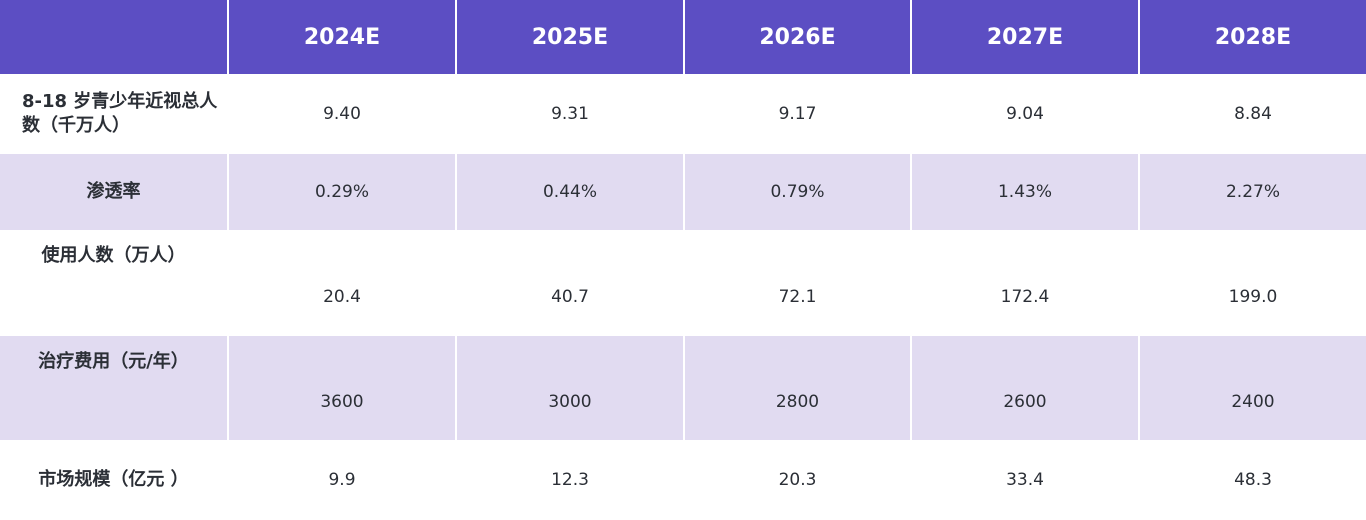 The width and height of the screenshot is (1366, 520). Describe the element at coordinates (342, 192) in the screenshot. I see `table-cell: 0.29%` at that location.